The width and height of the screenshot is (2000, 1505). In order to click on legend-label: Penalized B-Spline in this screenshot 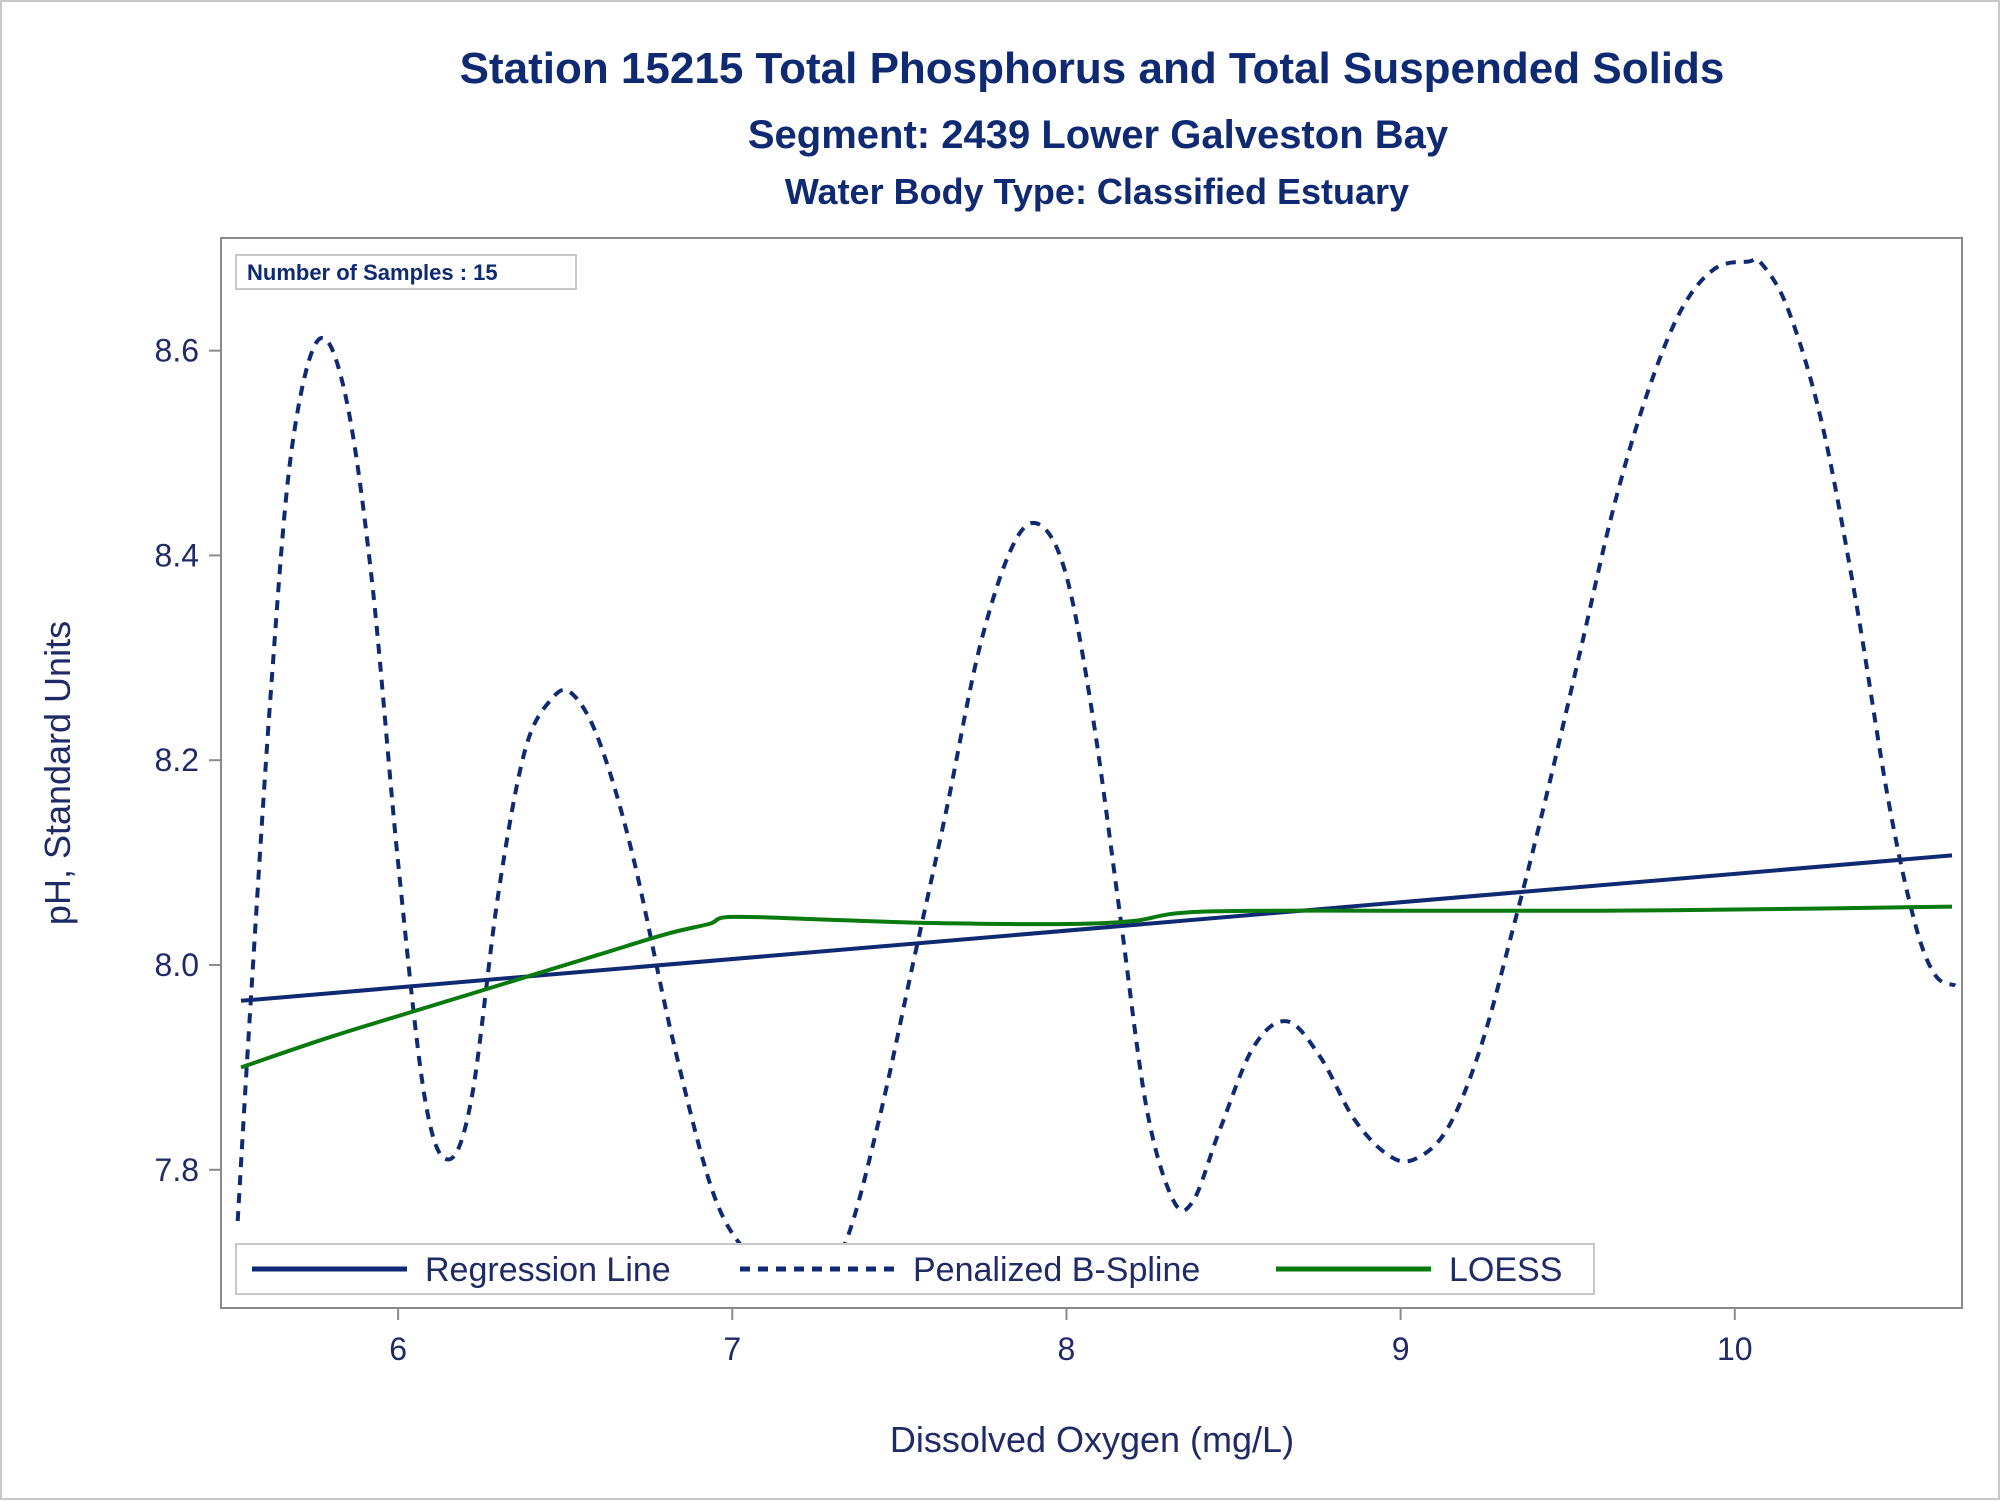, I will do `click(1056, 1270)`.